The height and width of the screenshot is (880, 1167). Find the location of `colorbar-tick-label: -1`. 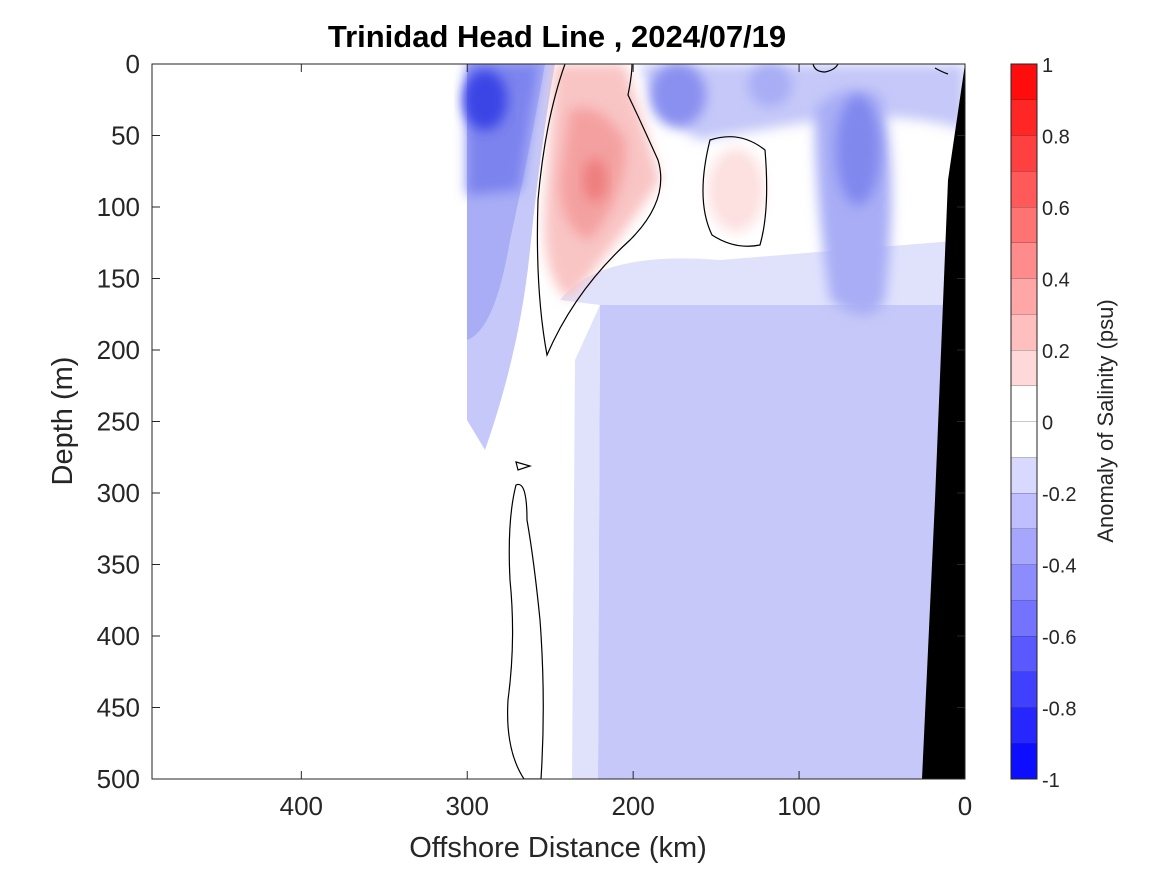

colorbar-tick-label: -1 is located at coordinates (1051, 781).